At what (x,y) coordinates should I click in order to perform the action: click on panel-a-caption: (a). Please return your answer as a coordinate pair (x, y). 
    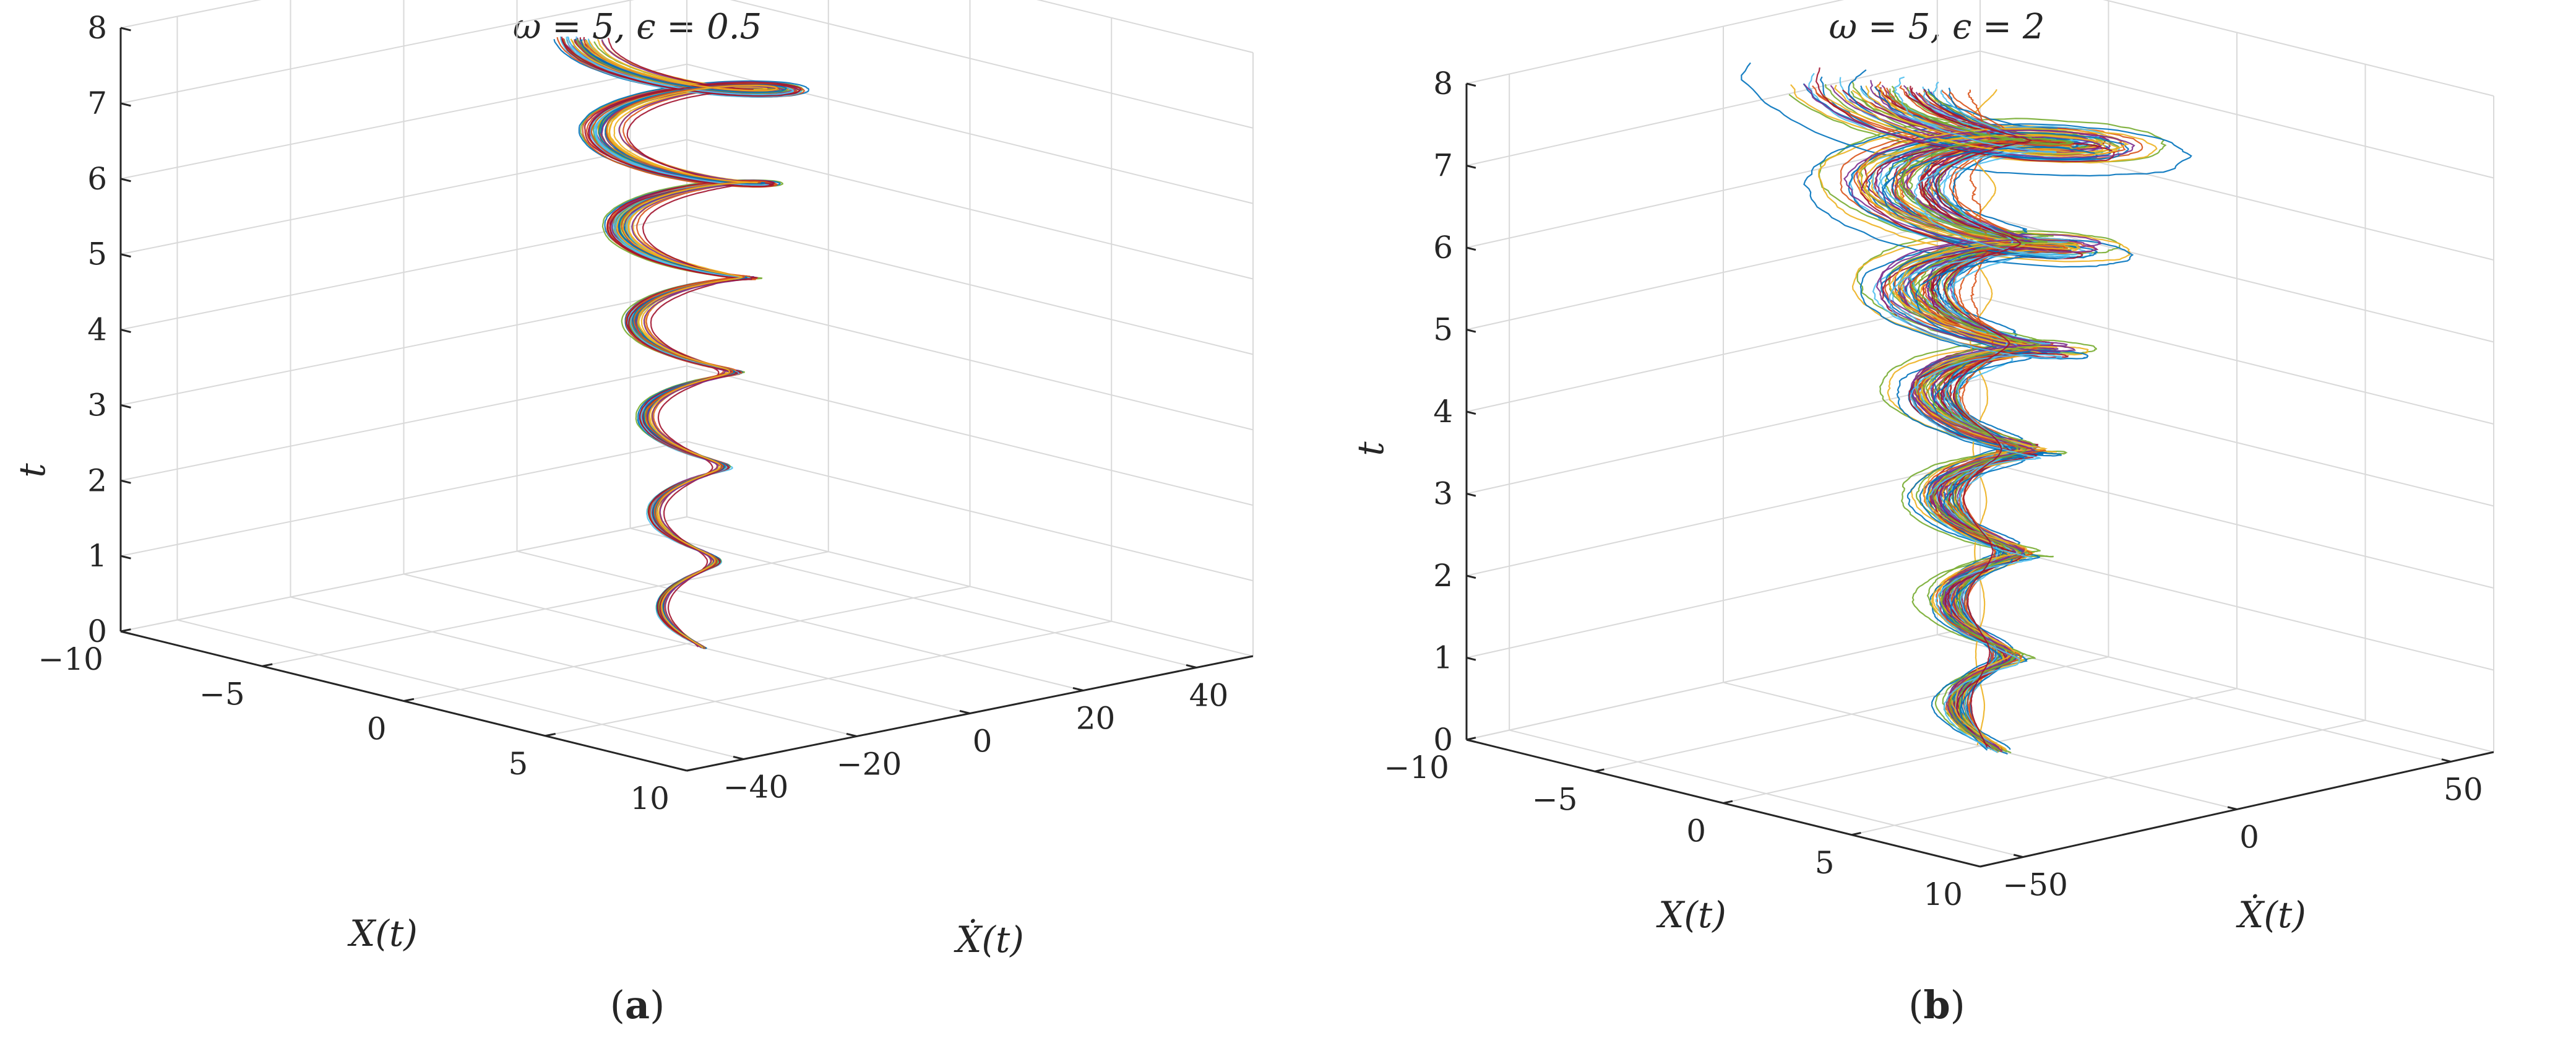
    Looking at the image, I should click on (637, 1005).